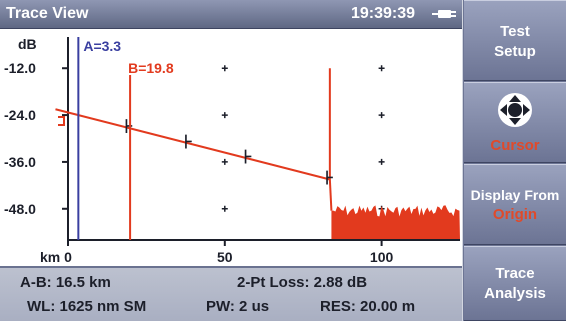 Image resolution: width=566 pixels, height=321 pixels. I want to click on battery-icon, so click(444, 14).